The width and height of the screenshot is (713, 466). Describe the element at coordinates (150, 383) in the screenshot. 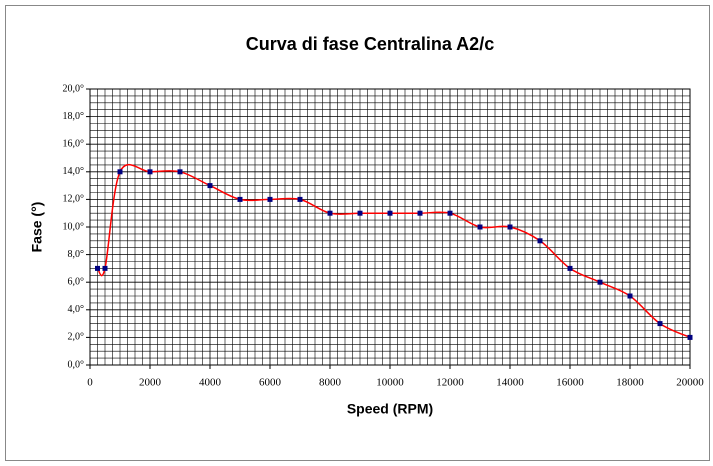

I see `x-tick-label: 2000` at that location.